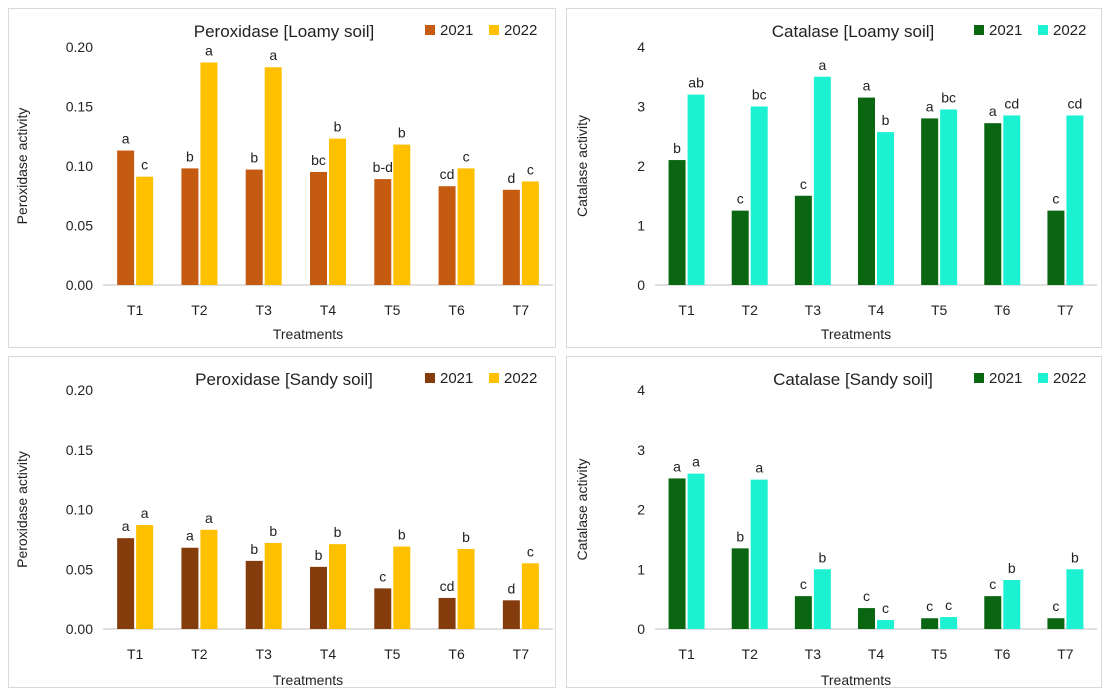 The height and width of the screenshot is (690, 1106). What do you see at coordinates (447, 174) in the screenshot?
I see `data-label-2021-T6: cd` at bounding box center [447, 174].